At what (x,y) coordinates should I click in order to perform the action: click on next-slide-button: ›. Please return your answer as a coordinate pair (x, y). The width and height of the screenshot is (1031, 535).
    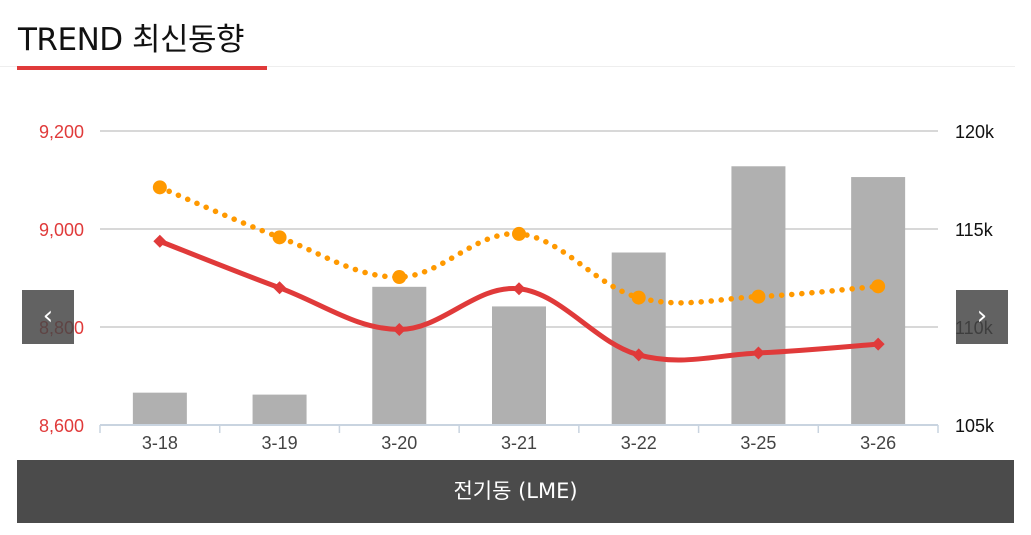
    Looking at the image, I should click on (982, 317).